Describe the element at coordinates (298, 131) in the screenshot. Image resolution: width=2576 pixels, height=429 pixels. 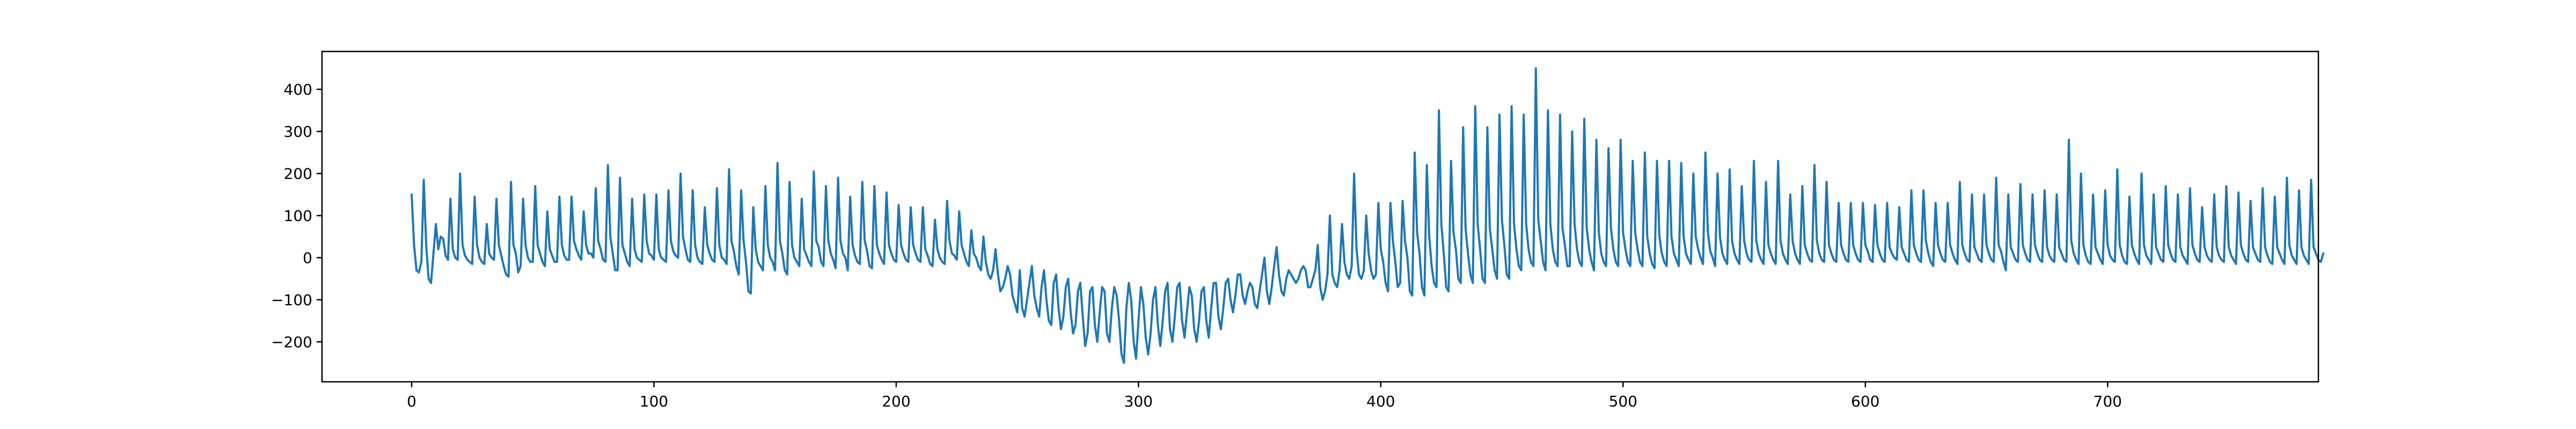
I see `y-tick-label: 300` at that location.